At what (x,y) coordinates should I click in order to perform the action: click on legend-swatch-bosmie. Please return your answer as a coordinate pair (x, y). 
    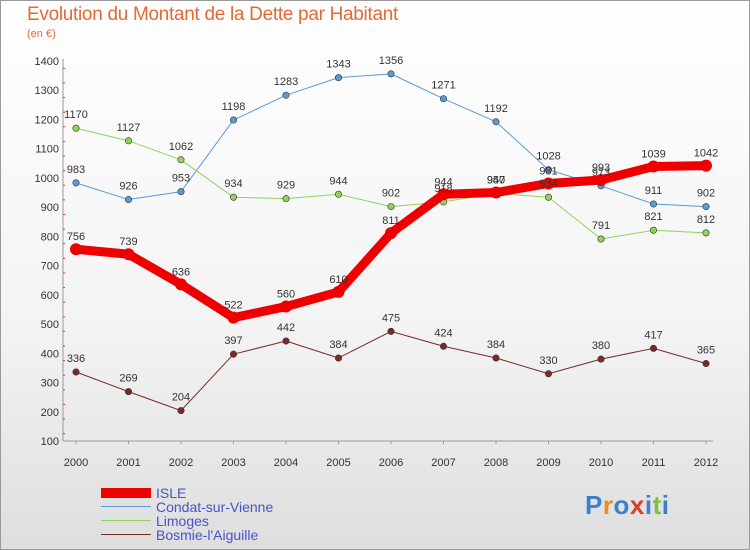
    Looking at the image, I should click on (126, 534).